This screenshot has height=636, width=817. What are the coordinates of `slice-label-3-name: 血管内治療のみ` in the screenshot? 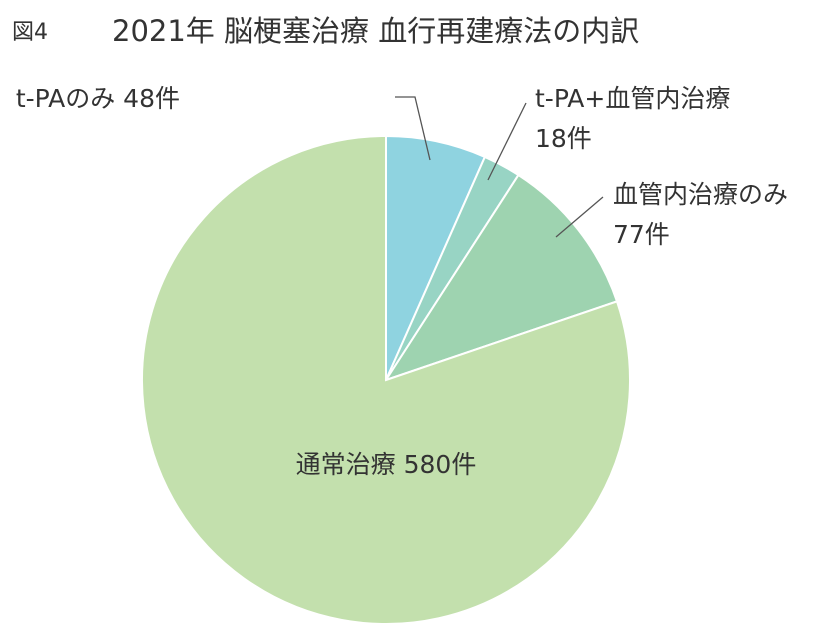 It's located at (700, 194).